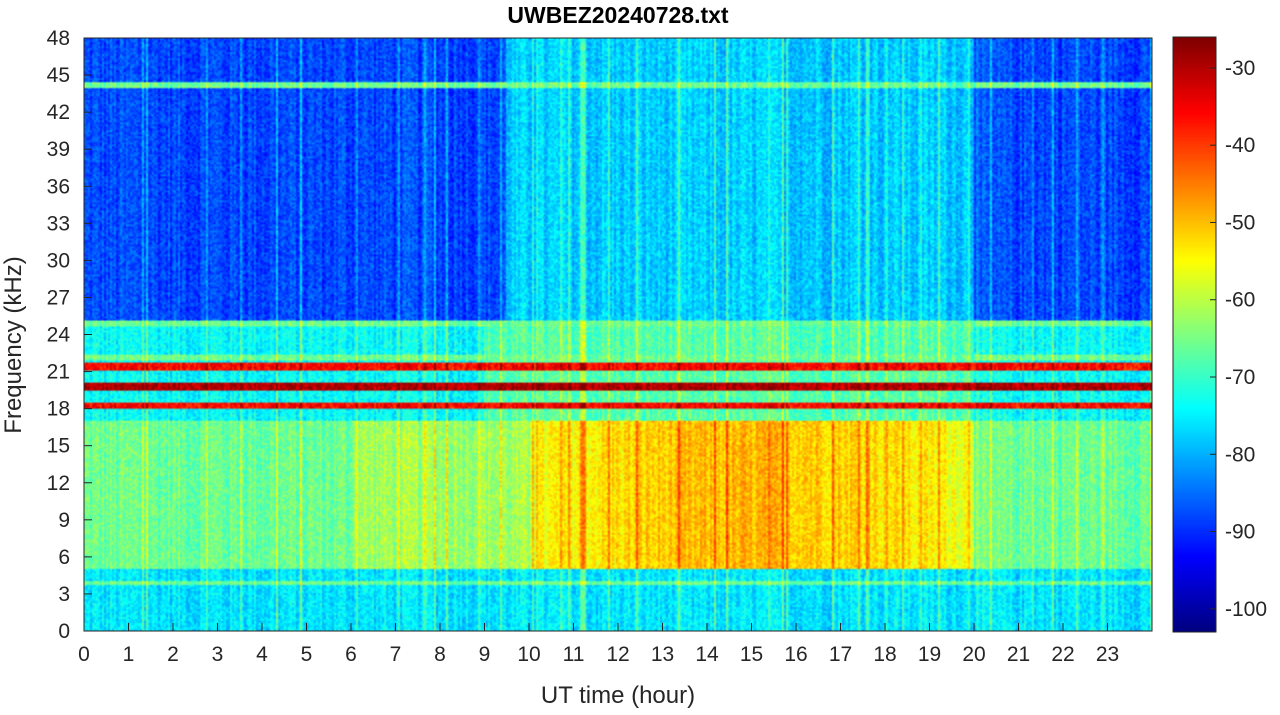  What do you see at coordinates (973, 654) in the screenshot?
I see `x-tick-label: 20` at bounding box center [973, 654].